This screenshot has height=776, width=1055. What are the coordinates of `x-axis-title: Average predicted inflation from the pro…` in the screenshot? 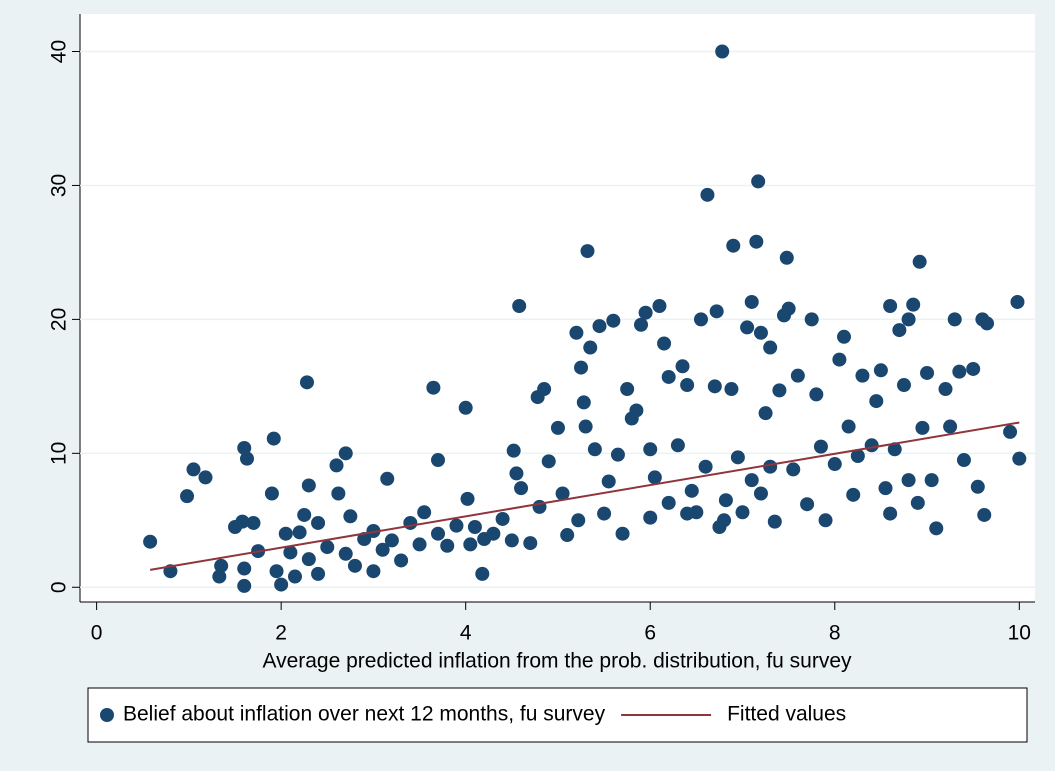 It's located at (557, 661).